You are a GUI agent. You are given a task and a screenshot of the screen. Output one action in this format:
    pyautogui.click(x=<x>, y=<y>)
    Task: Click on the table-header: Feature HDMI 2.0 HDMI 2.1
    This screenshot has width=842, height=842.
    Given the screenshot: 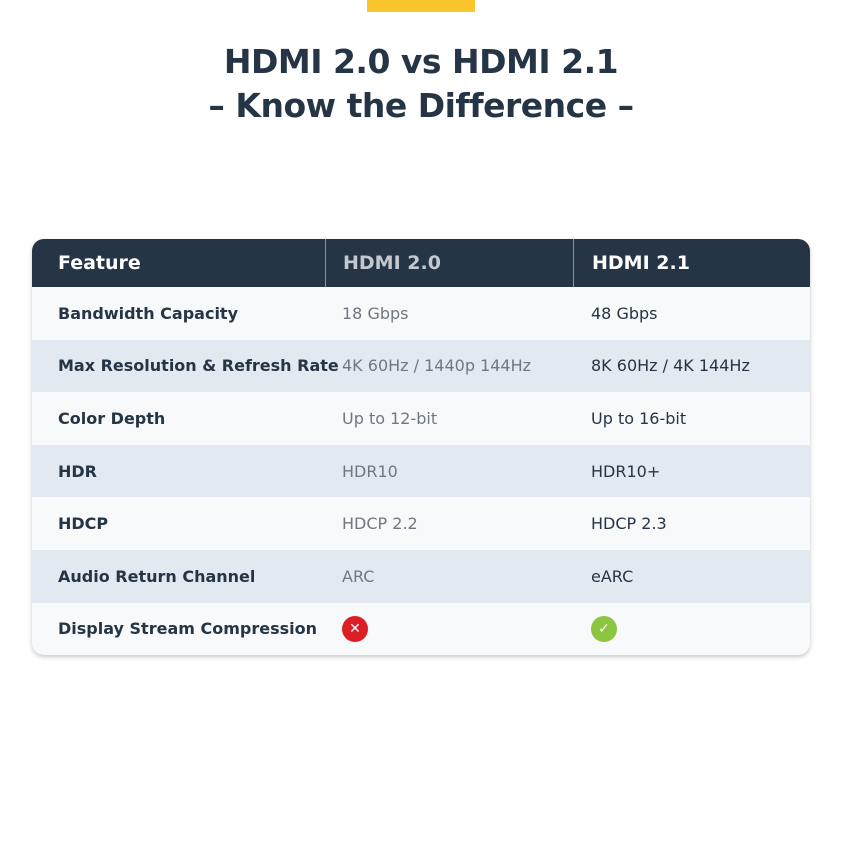 What is the action you would take?
    pyautogui.click(x=421, y=263)
    